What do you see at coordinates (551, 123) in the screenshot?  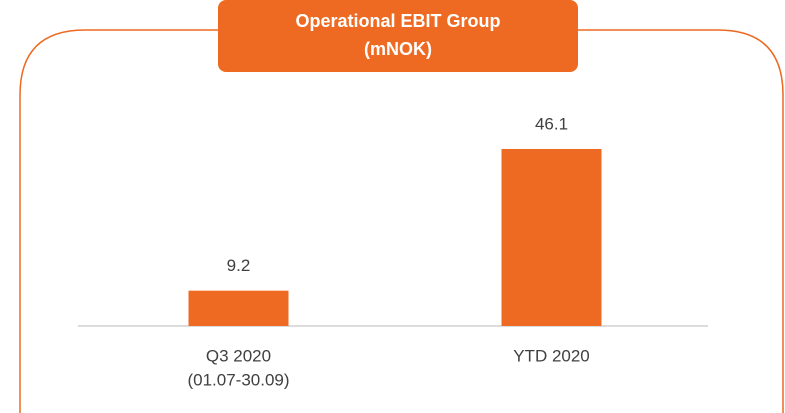 I see `data-label: 46.1` at bounding box center [551, 123].